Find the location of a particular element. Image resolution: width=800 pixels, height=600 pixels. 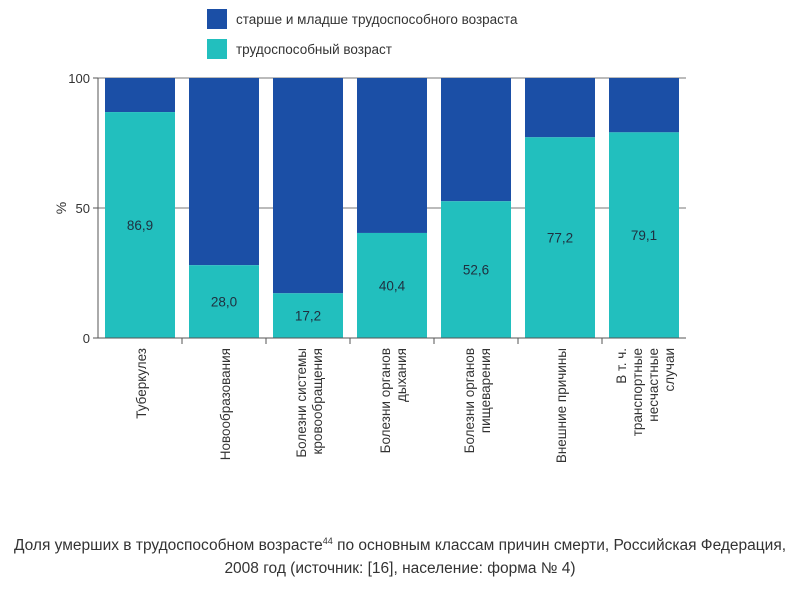

x-tick-label-line: В т. ч. is located at coordinates (621, 366).